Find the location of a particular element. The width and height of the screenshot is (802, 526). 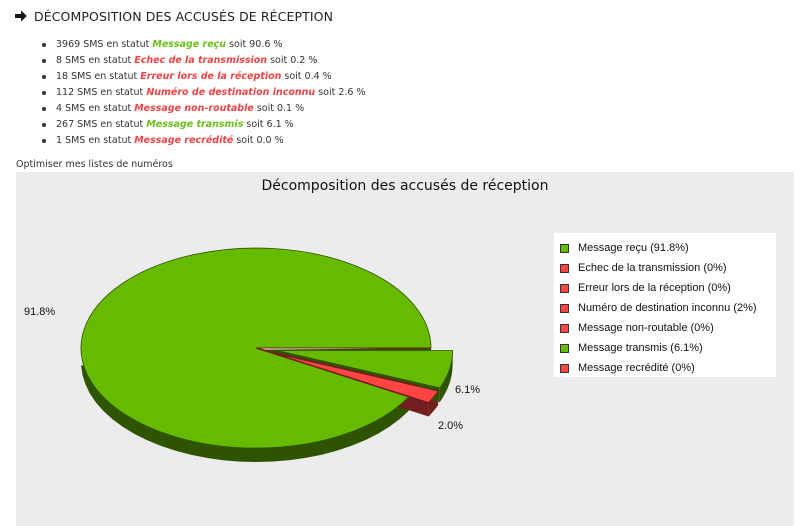

status-percent-text: soit 6.1 % is located at coordinates (268, 124).